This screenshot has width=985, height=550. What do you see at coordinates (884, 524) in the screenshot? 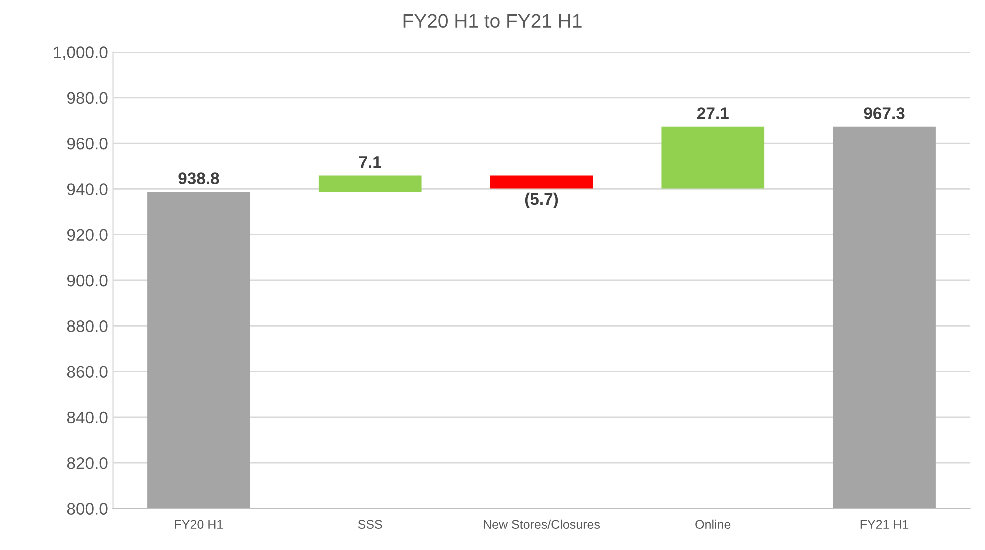
I see `x-tick-label: FY21 H1` at bounding box center [884, 524].